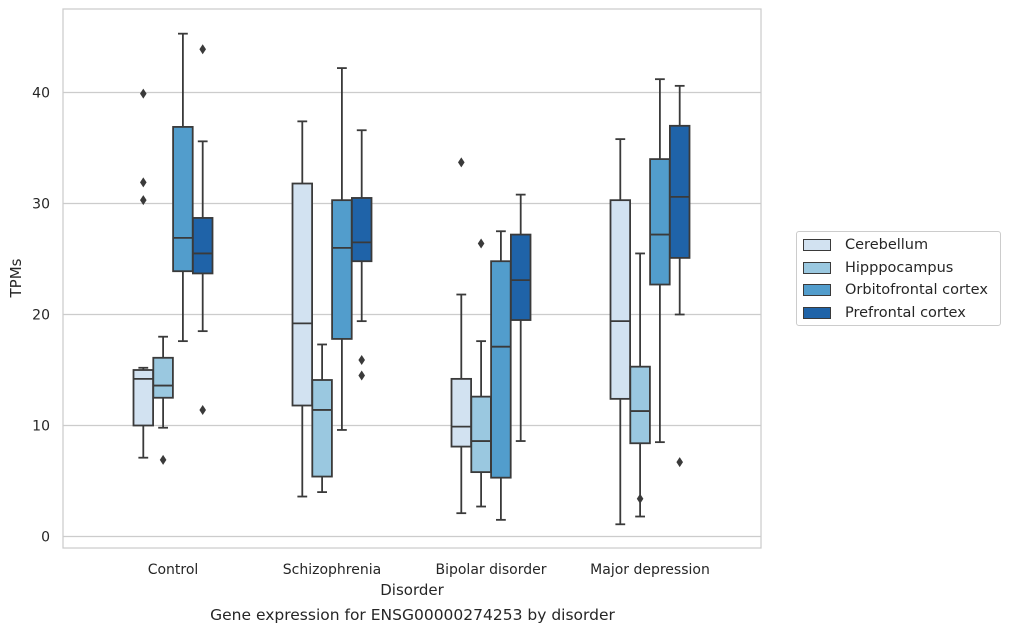  I want to click on legend-item: Prefrontal cortex, so click(884, 313).